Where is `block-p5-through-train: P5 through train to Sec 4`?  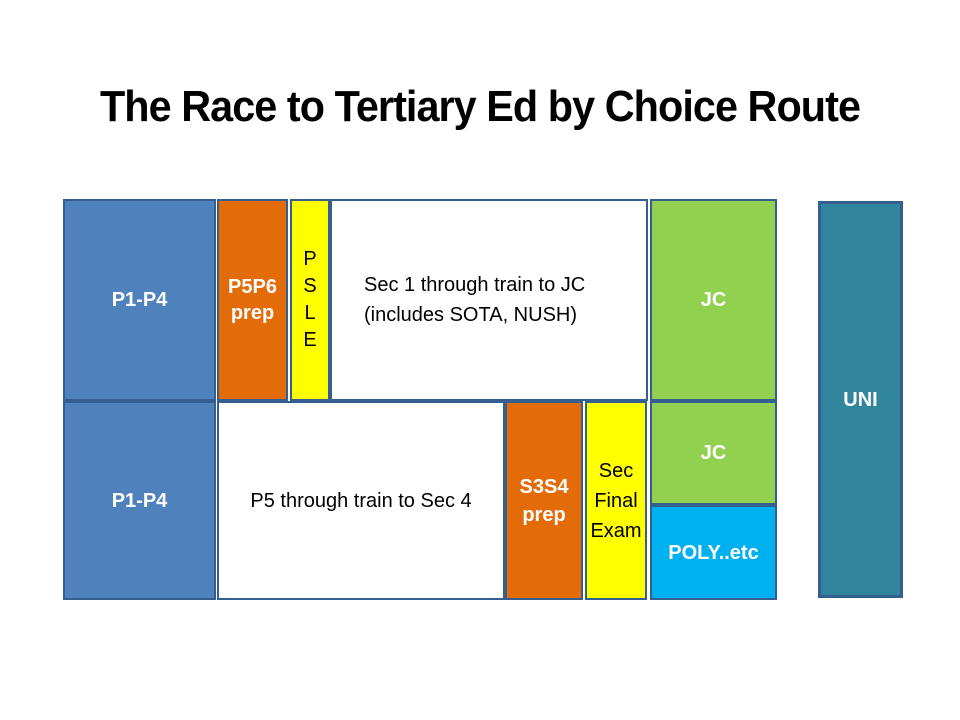
block-p5-through-train: P5 through train to Sec 4 is located at coordinates (361, 500).